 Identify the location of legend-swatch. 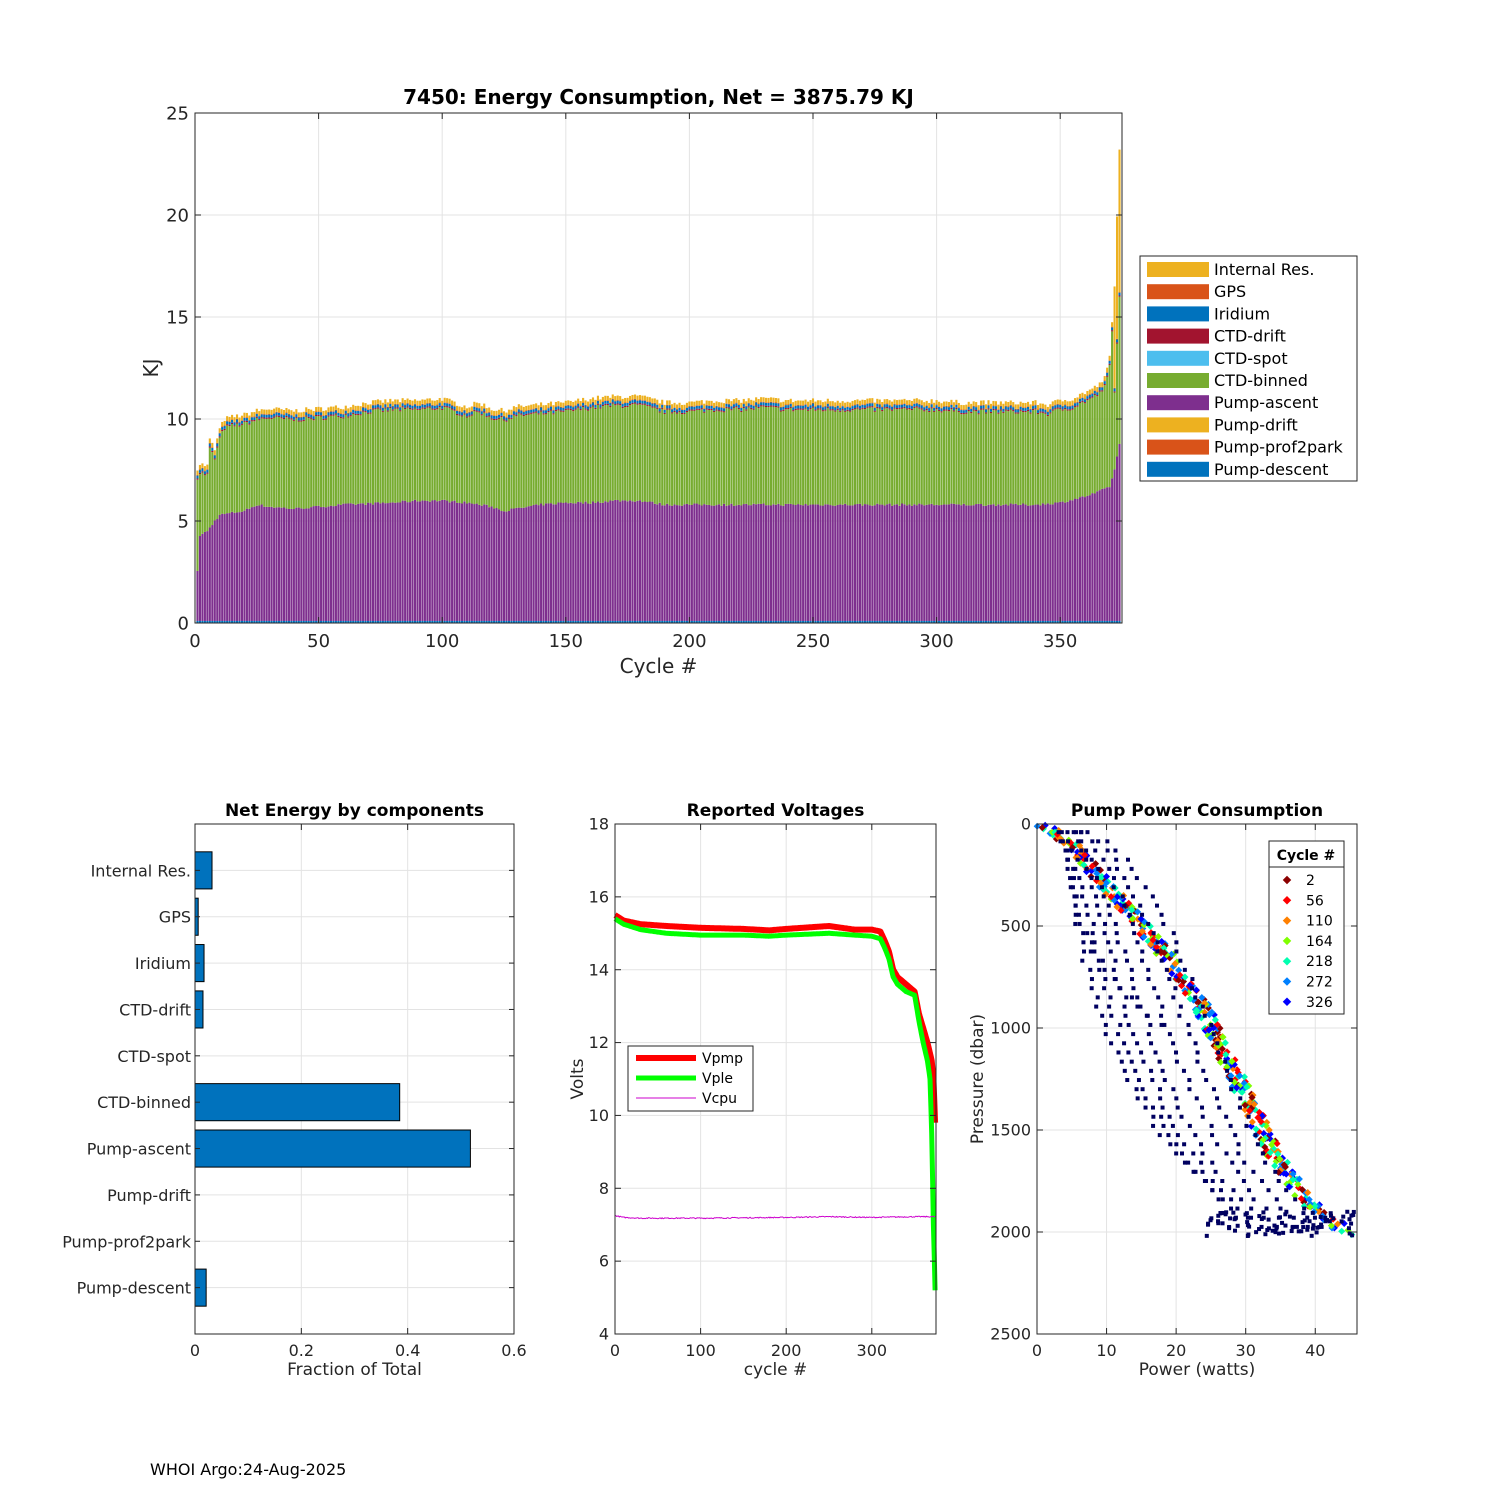
(1287, 941).